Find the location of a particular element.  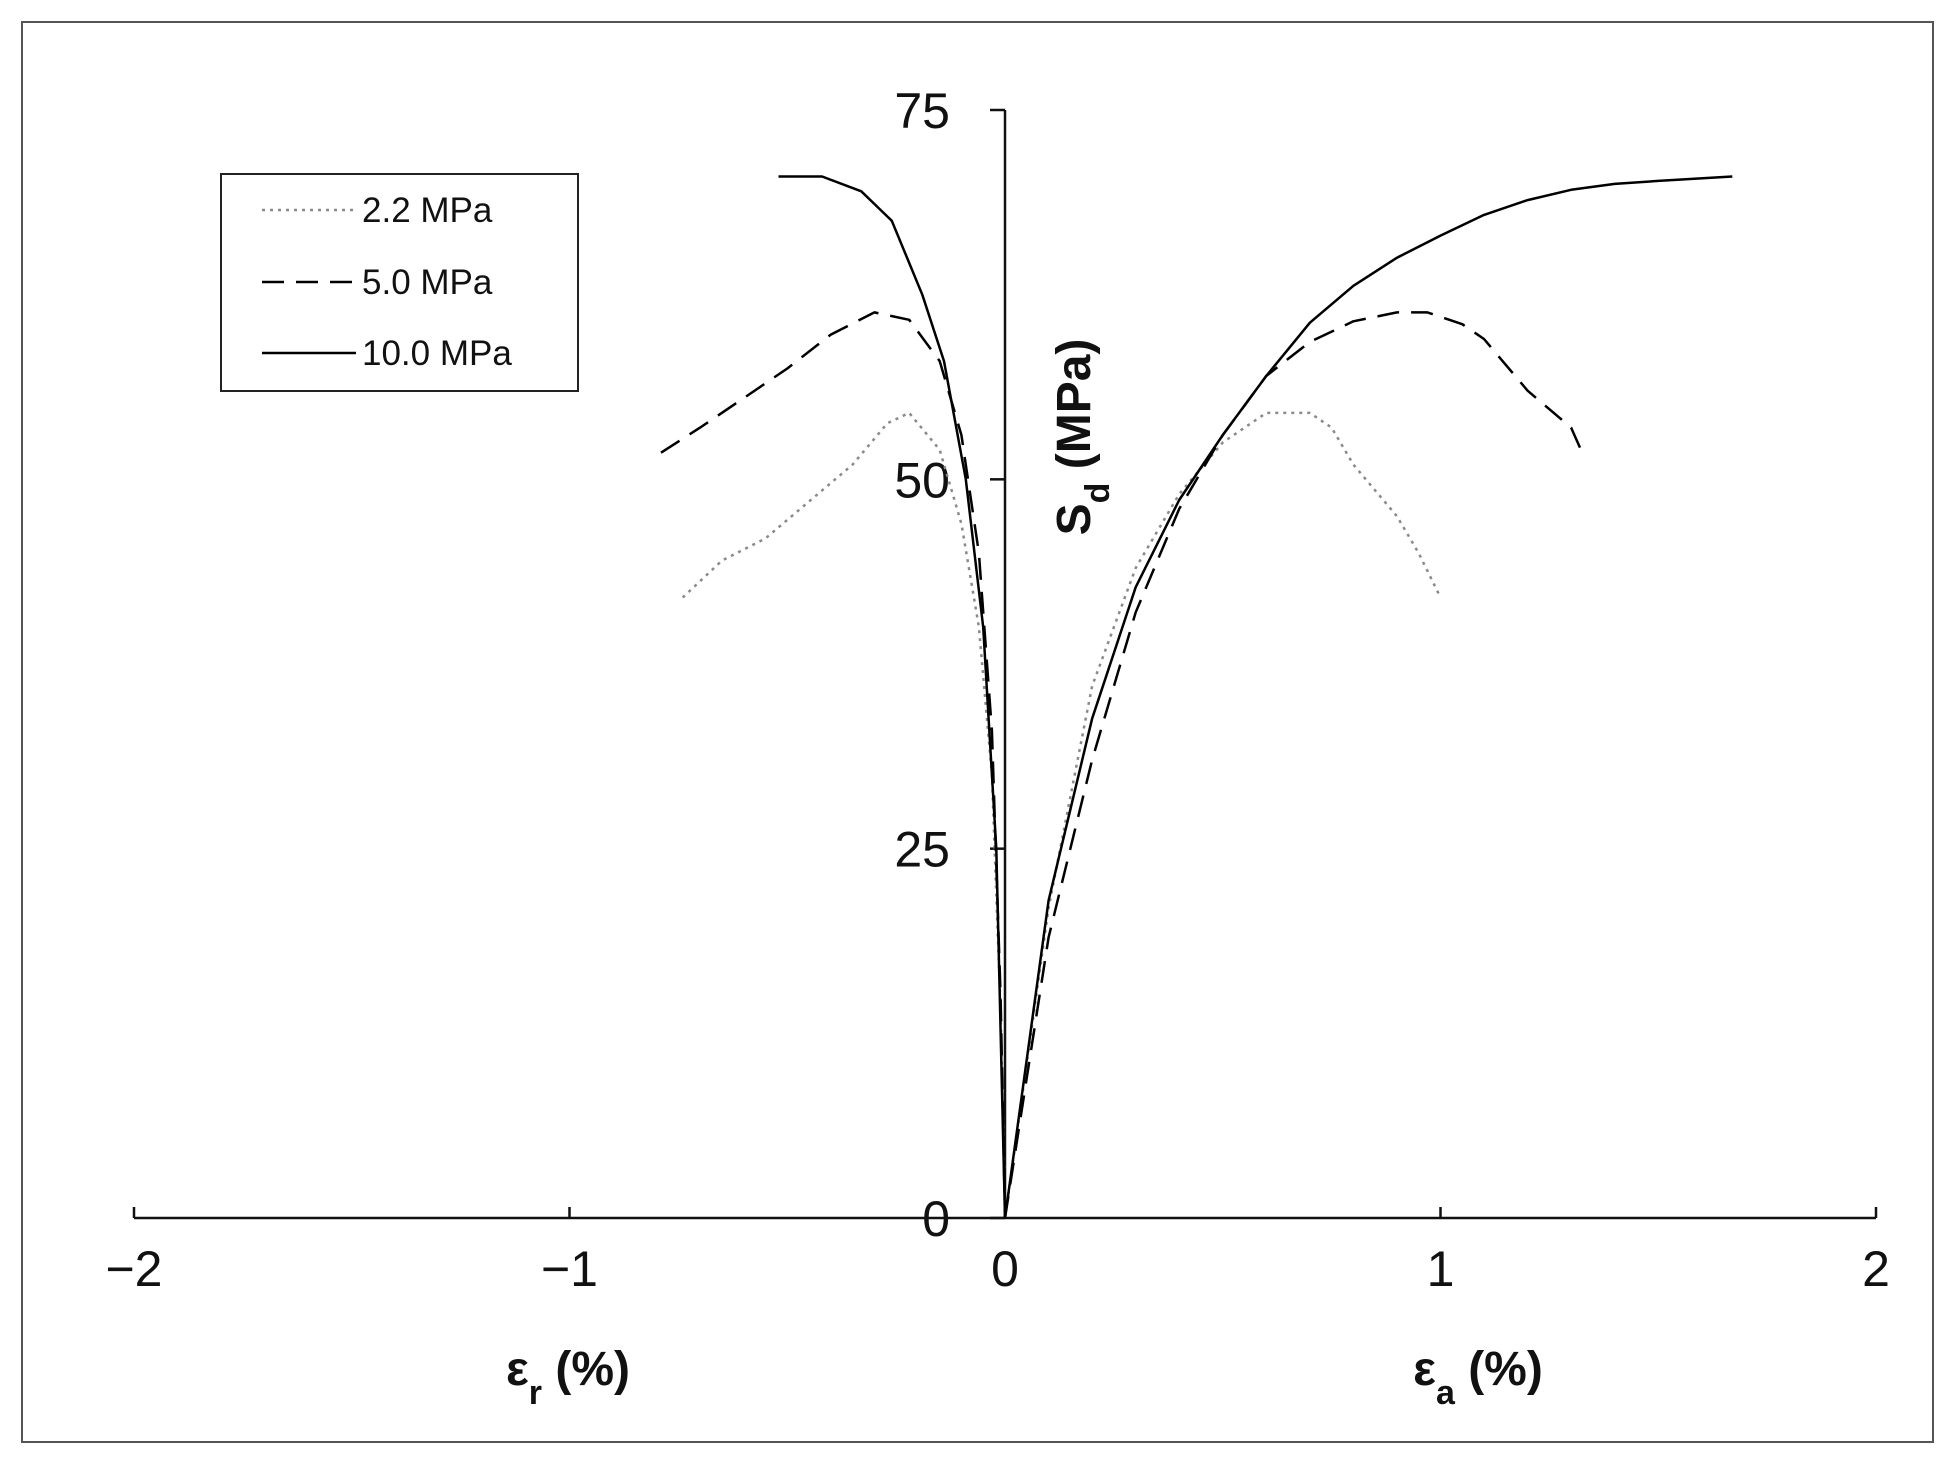

x-label-left-rest: (%) is located at coordinates (586, 1369).